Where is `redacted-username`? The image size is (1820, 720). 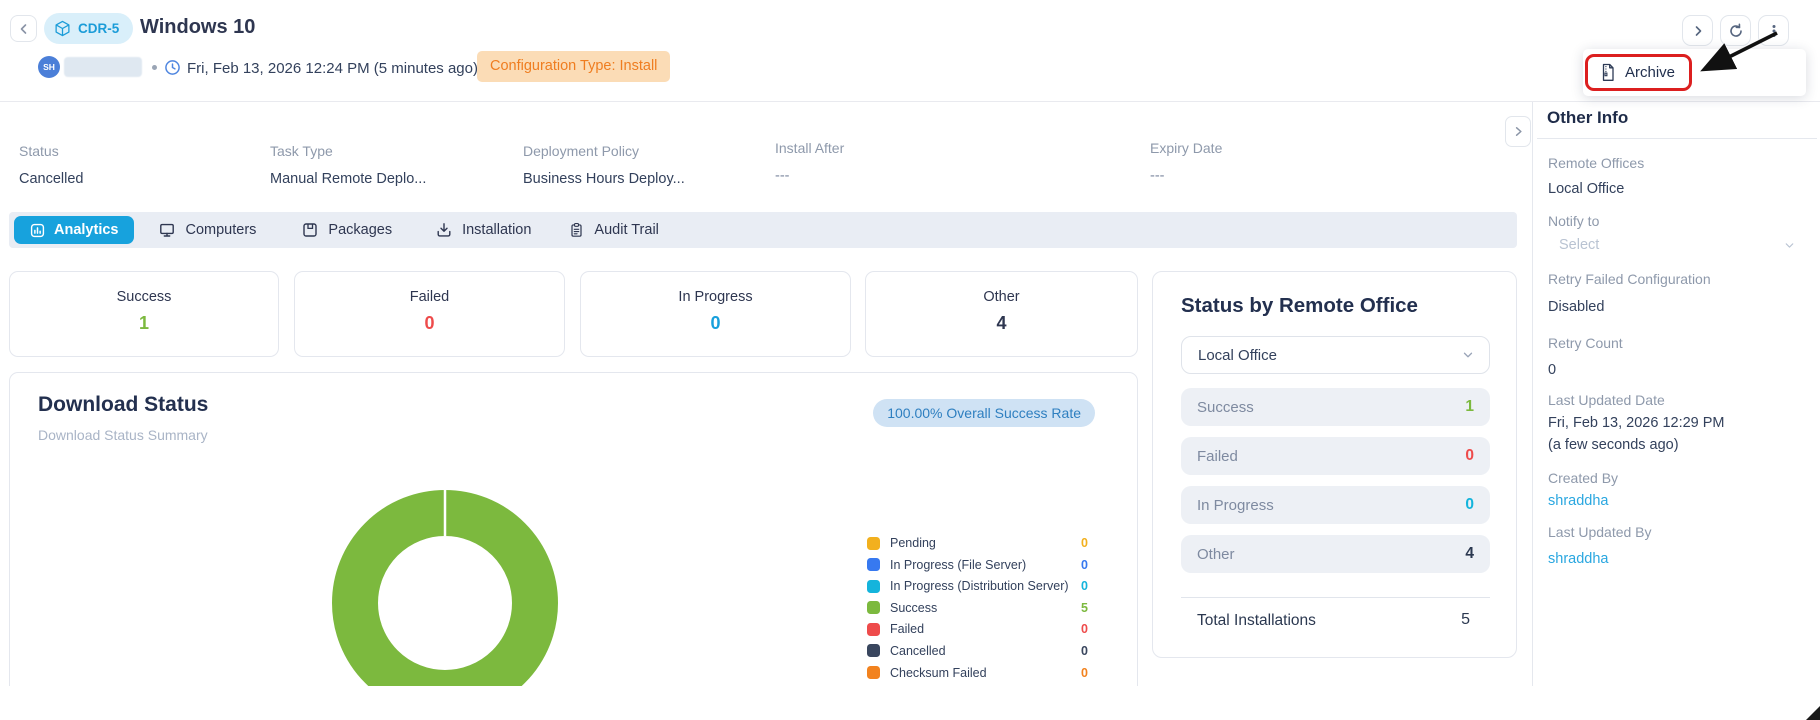 redacted-username is located at coordinates (103, 67).